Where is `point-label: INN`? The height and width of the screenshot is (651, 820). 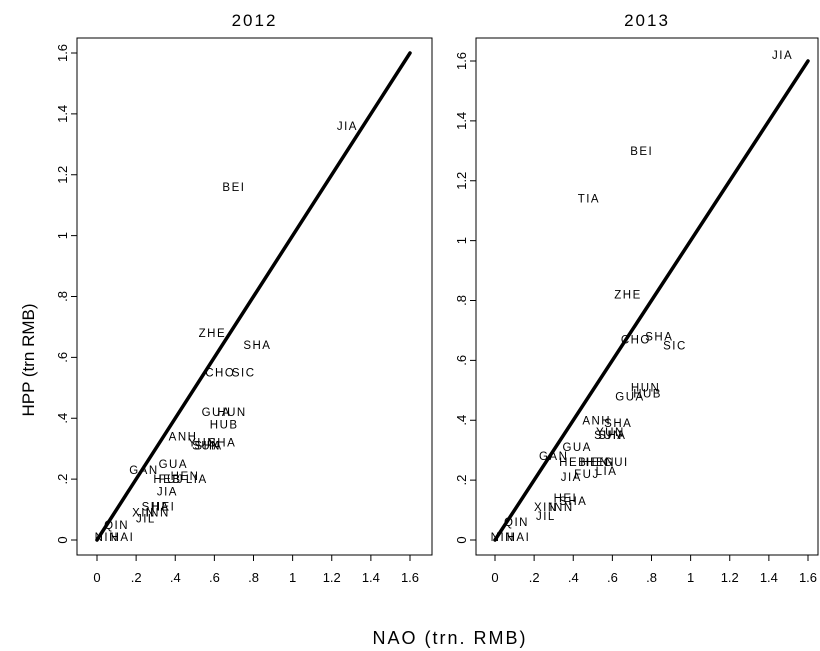
point-label: INN is located at coordinates (561, 508).